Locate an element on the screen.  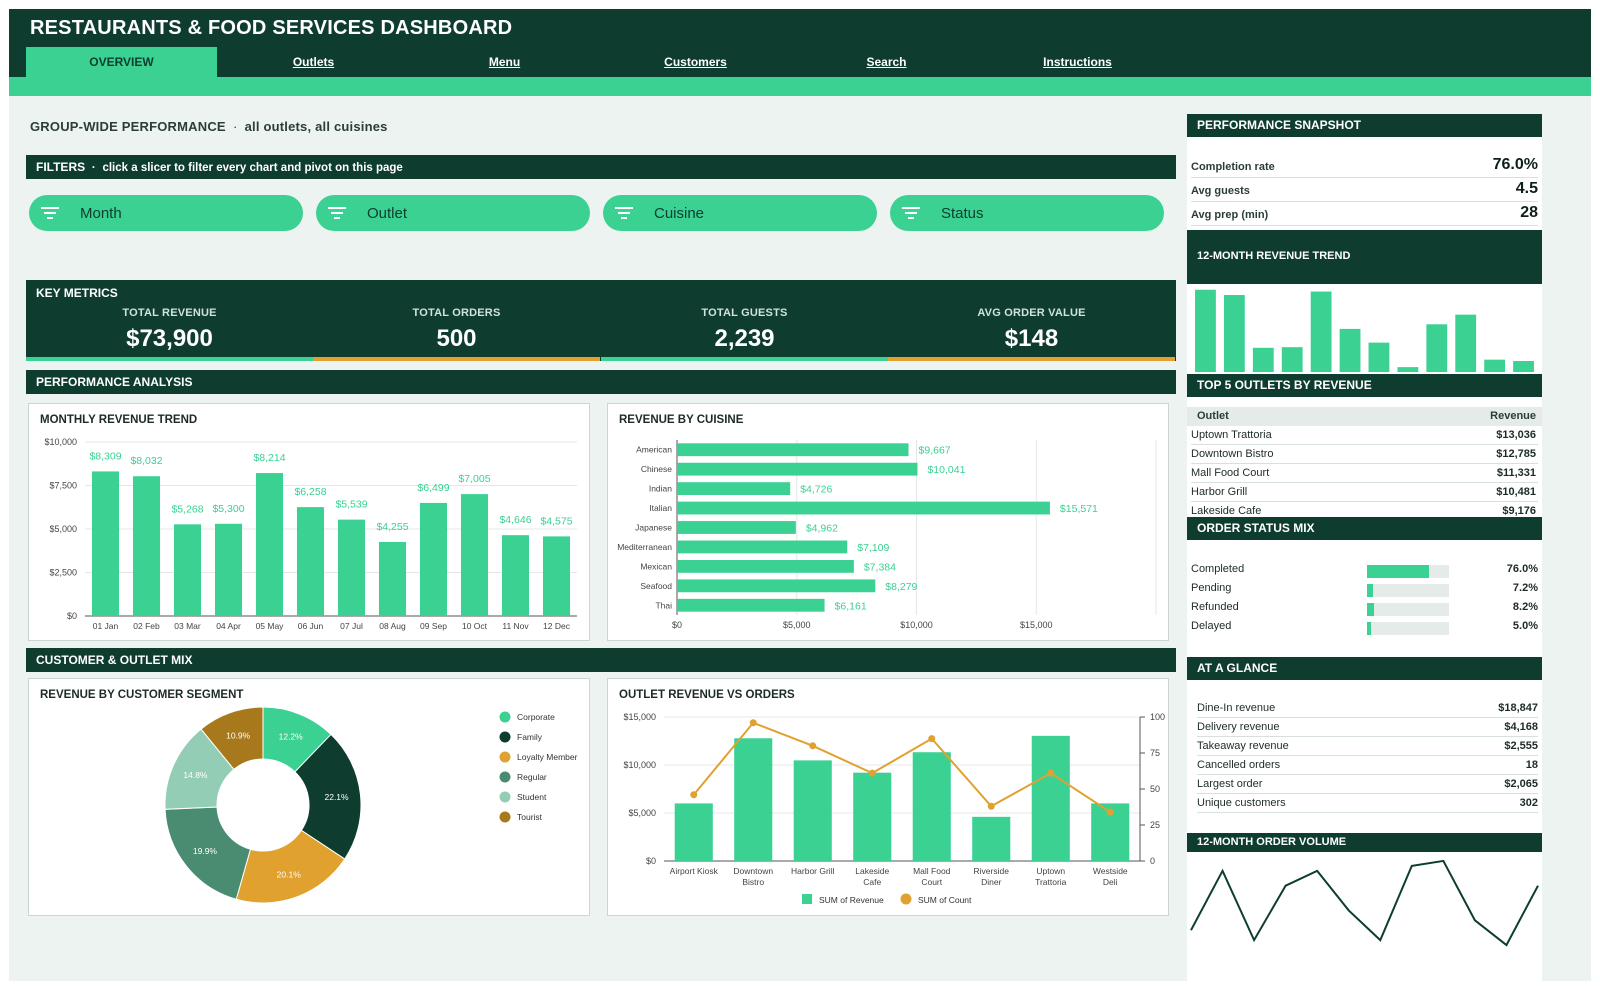
data-label: $4,962 is located at coordinates (822, 529).